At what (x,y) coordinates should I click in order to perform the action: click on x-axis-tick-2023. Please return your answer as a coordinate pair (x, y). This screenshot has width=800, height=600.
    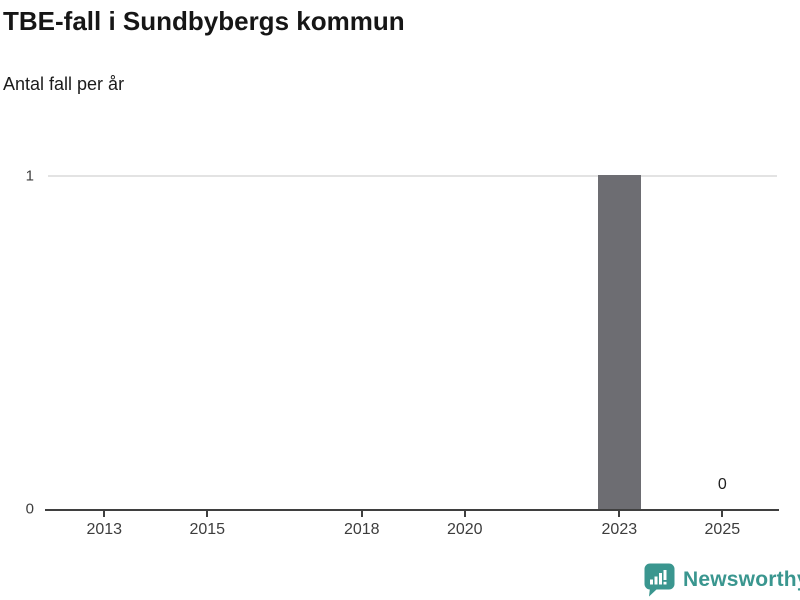
    Looking at the image, I should click on (619, 514).